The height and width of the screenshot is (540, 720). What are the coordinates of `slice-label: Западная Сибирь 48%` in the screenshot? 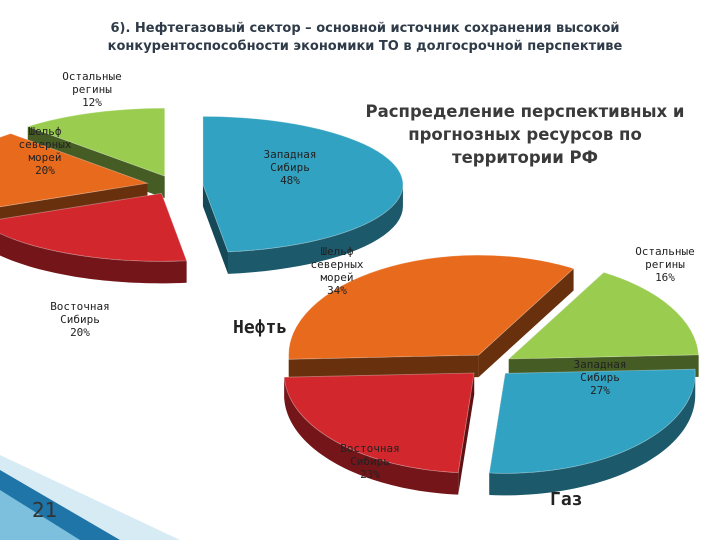 It's located at (290, 167).